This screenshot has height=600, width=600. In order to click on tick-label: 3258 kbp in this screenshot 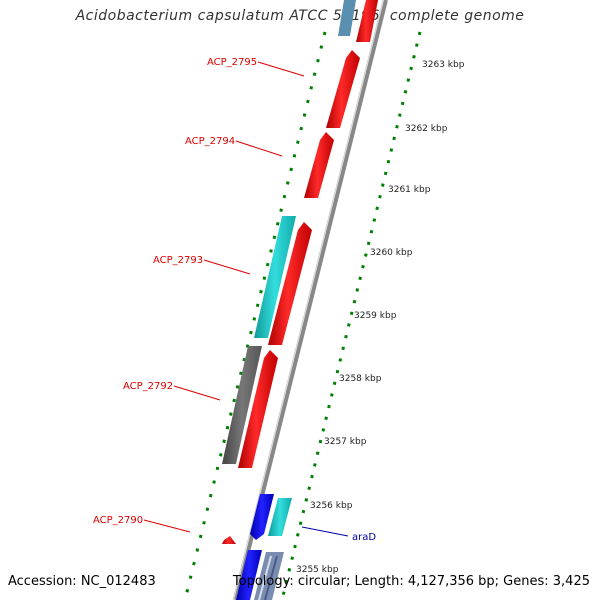, I will do `click(360, 379)`.